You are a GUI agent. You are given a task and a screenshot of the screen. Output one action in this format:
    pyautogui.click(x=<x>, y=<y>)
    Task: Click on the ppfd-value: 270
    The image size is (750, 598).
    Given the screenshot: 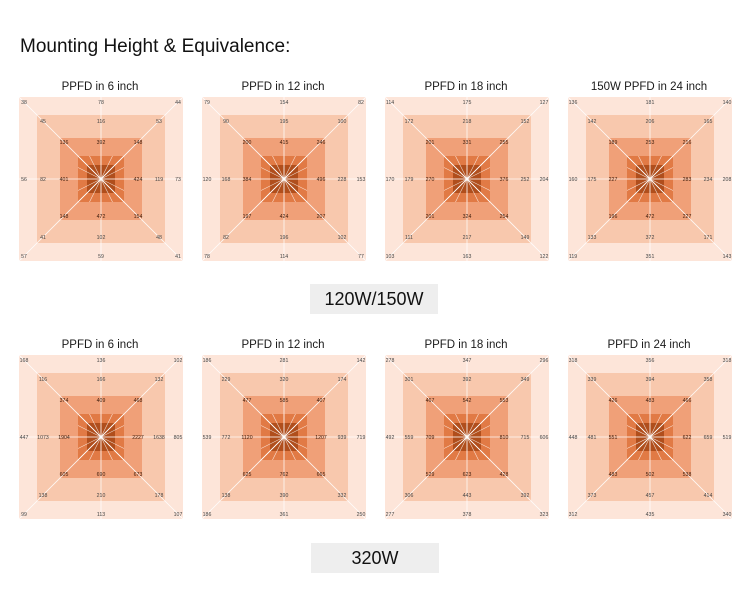 What is the action you would take?
    pyautogui.click(x=430, y=180)
    